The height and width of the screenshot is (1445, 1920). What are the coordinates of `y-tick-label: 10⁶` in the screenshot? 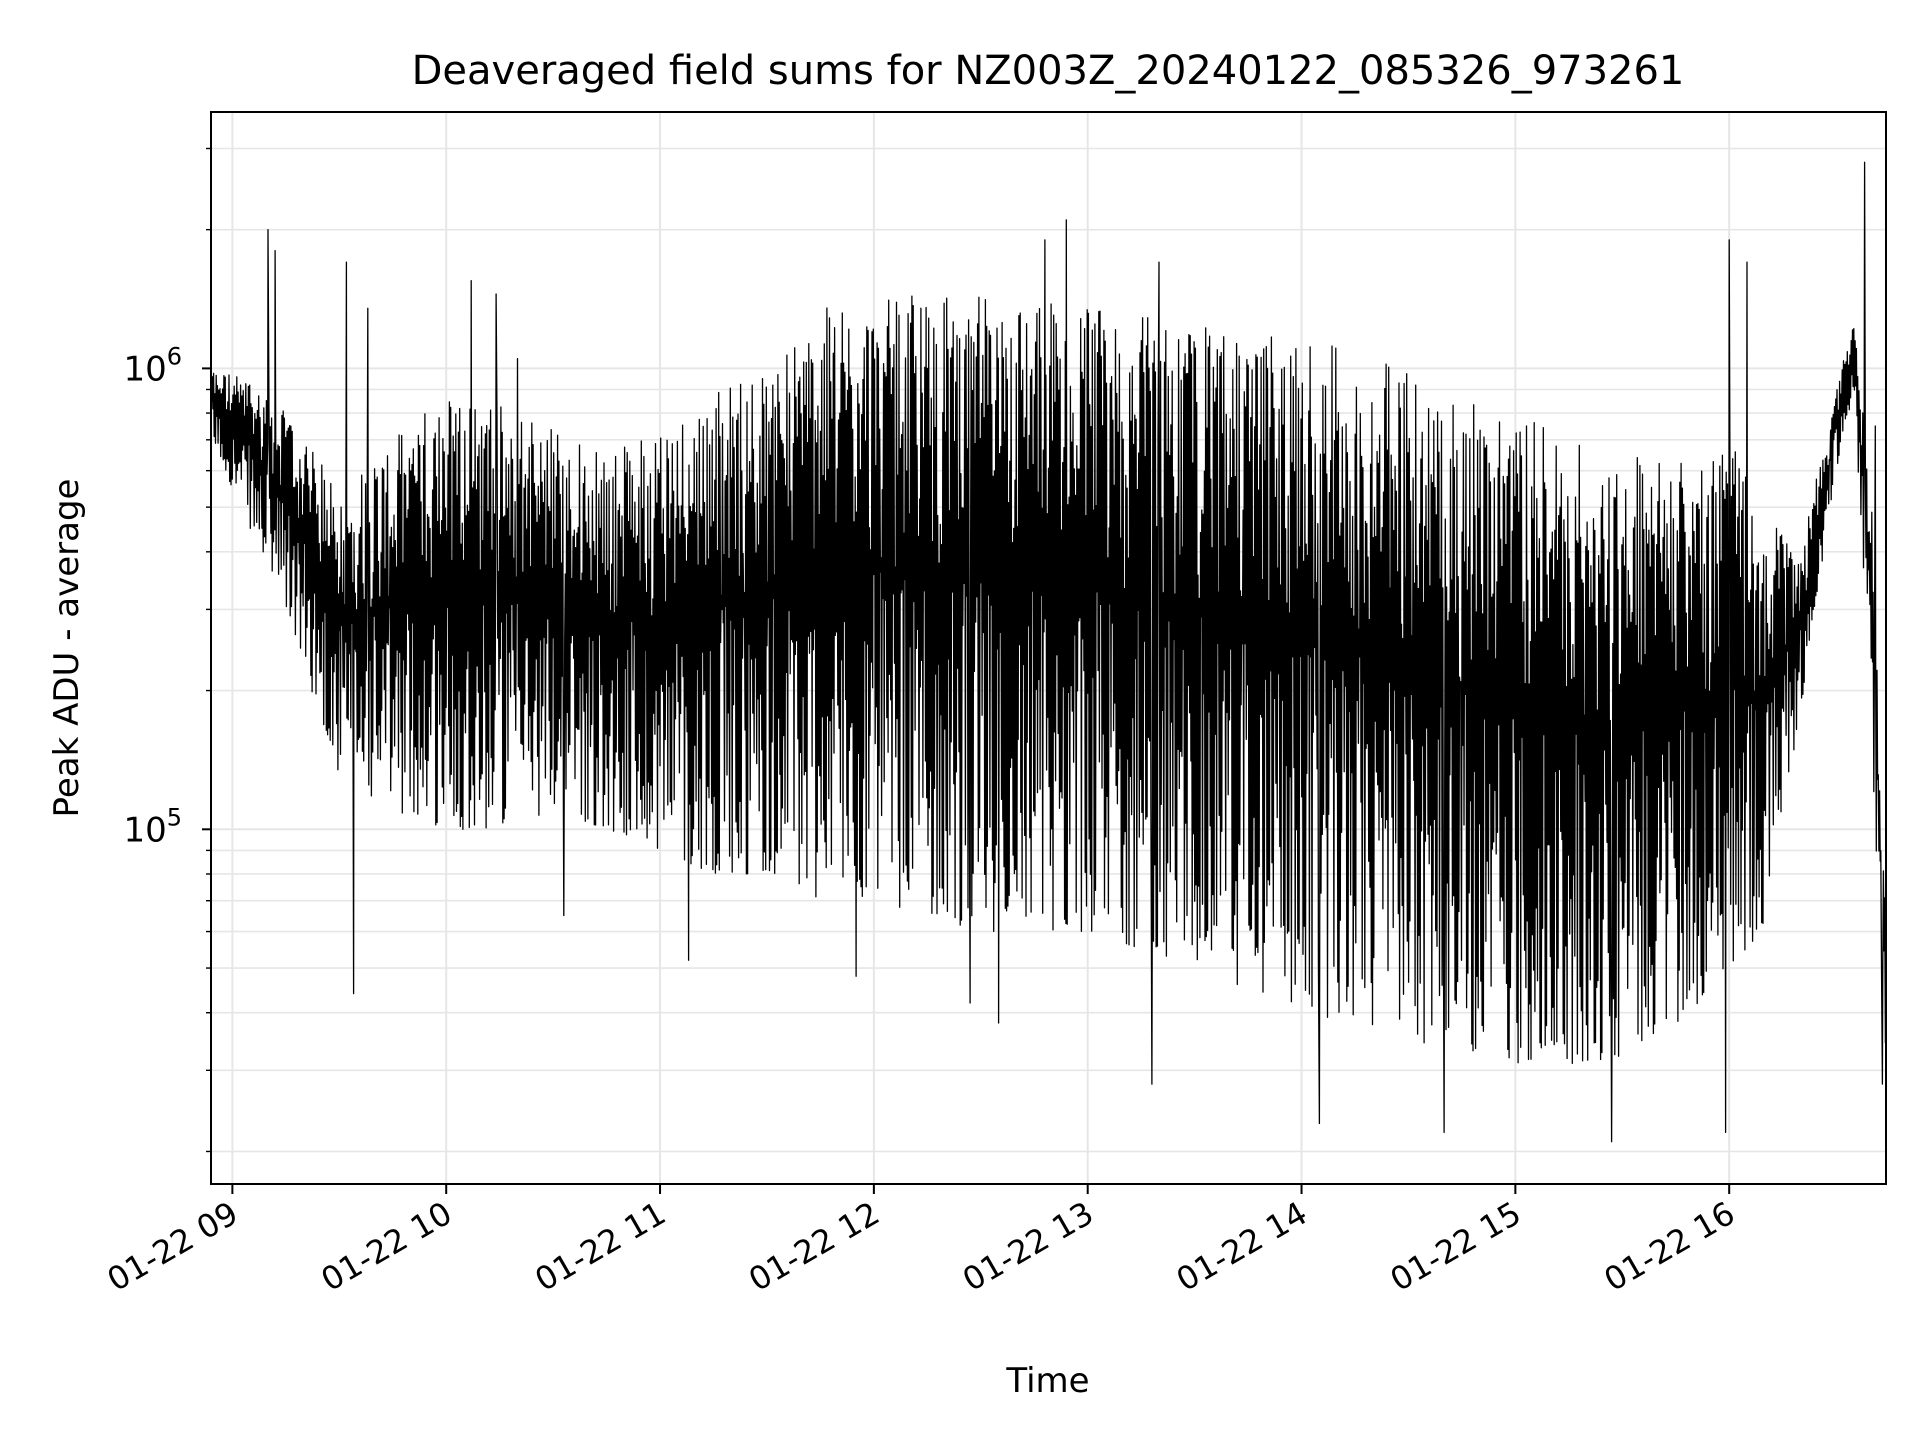 It's located at (152, 365).